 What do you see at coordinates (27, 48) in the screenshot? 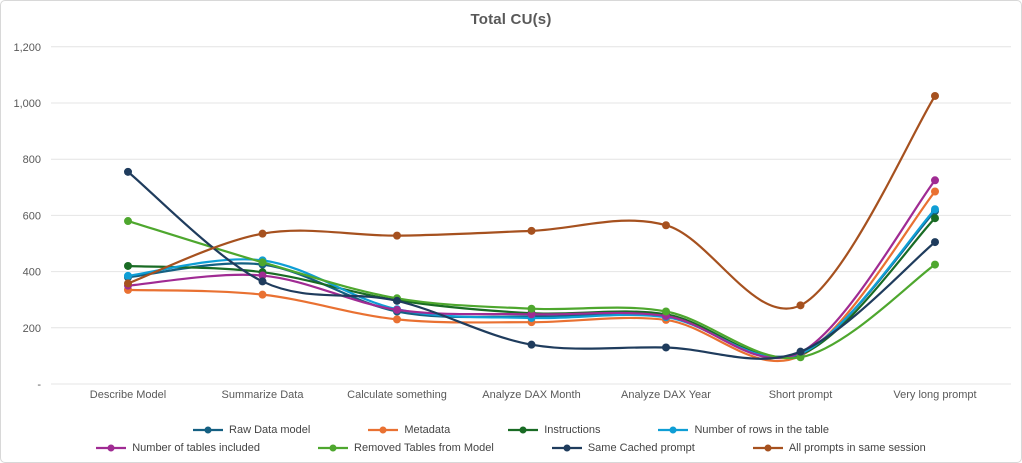
I see `y-axis-tick-label: 1,200` at bounding box center [27, 48].